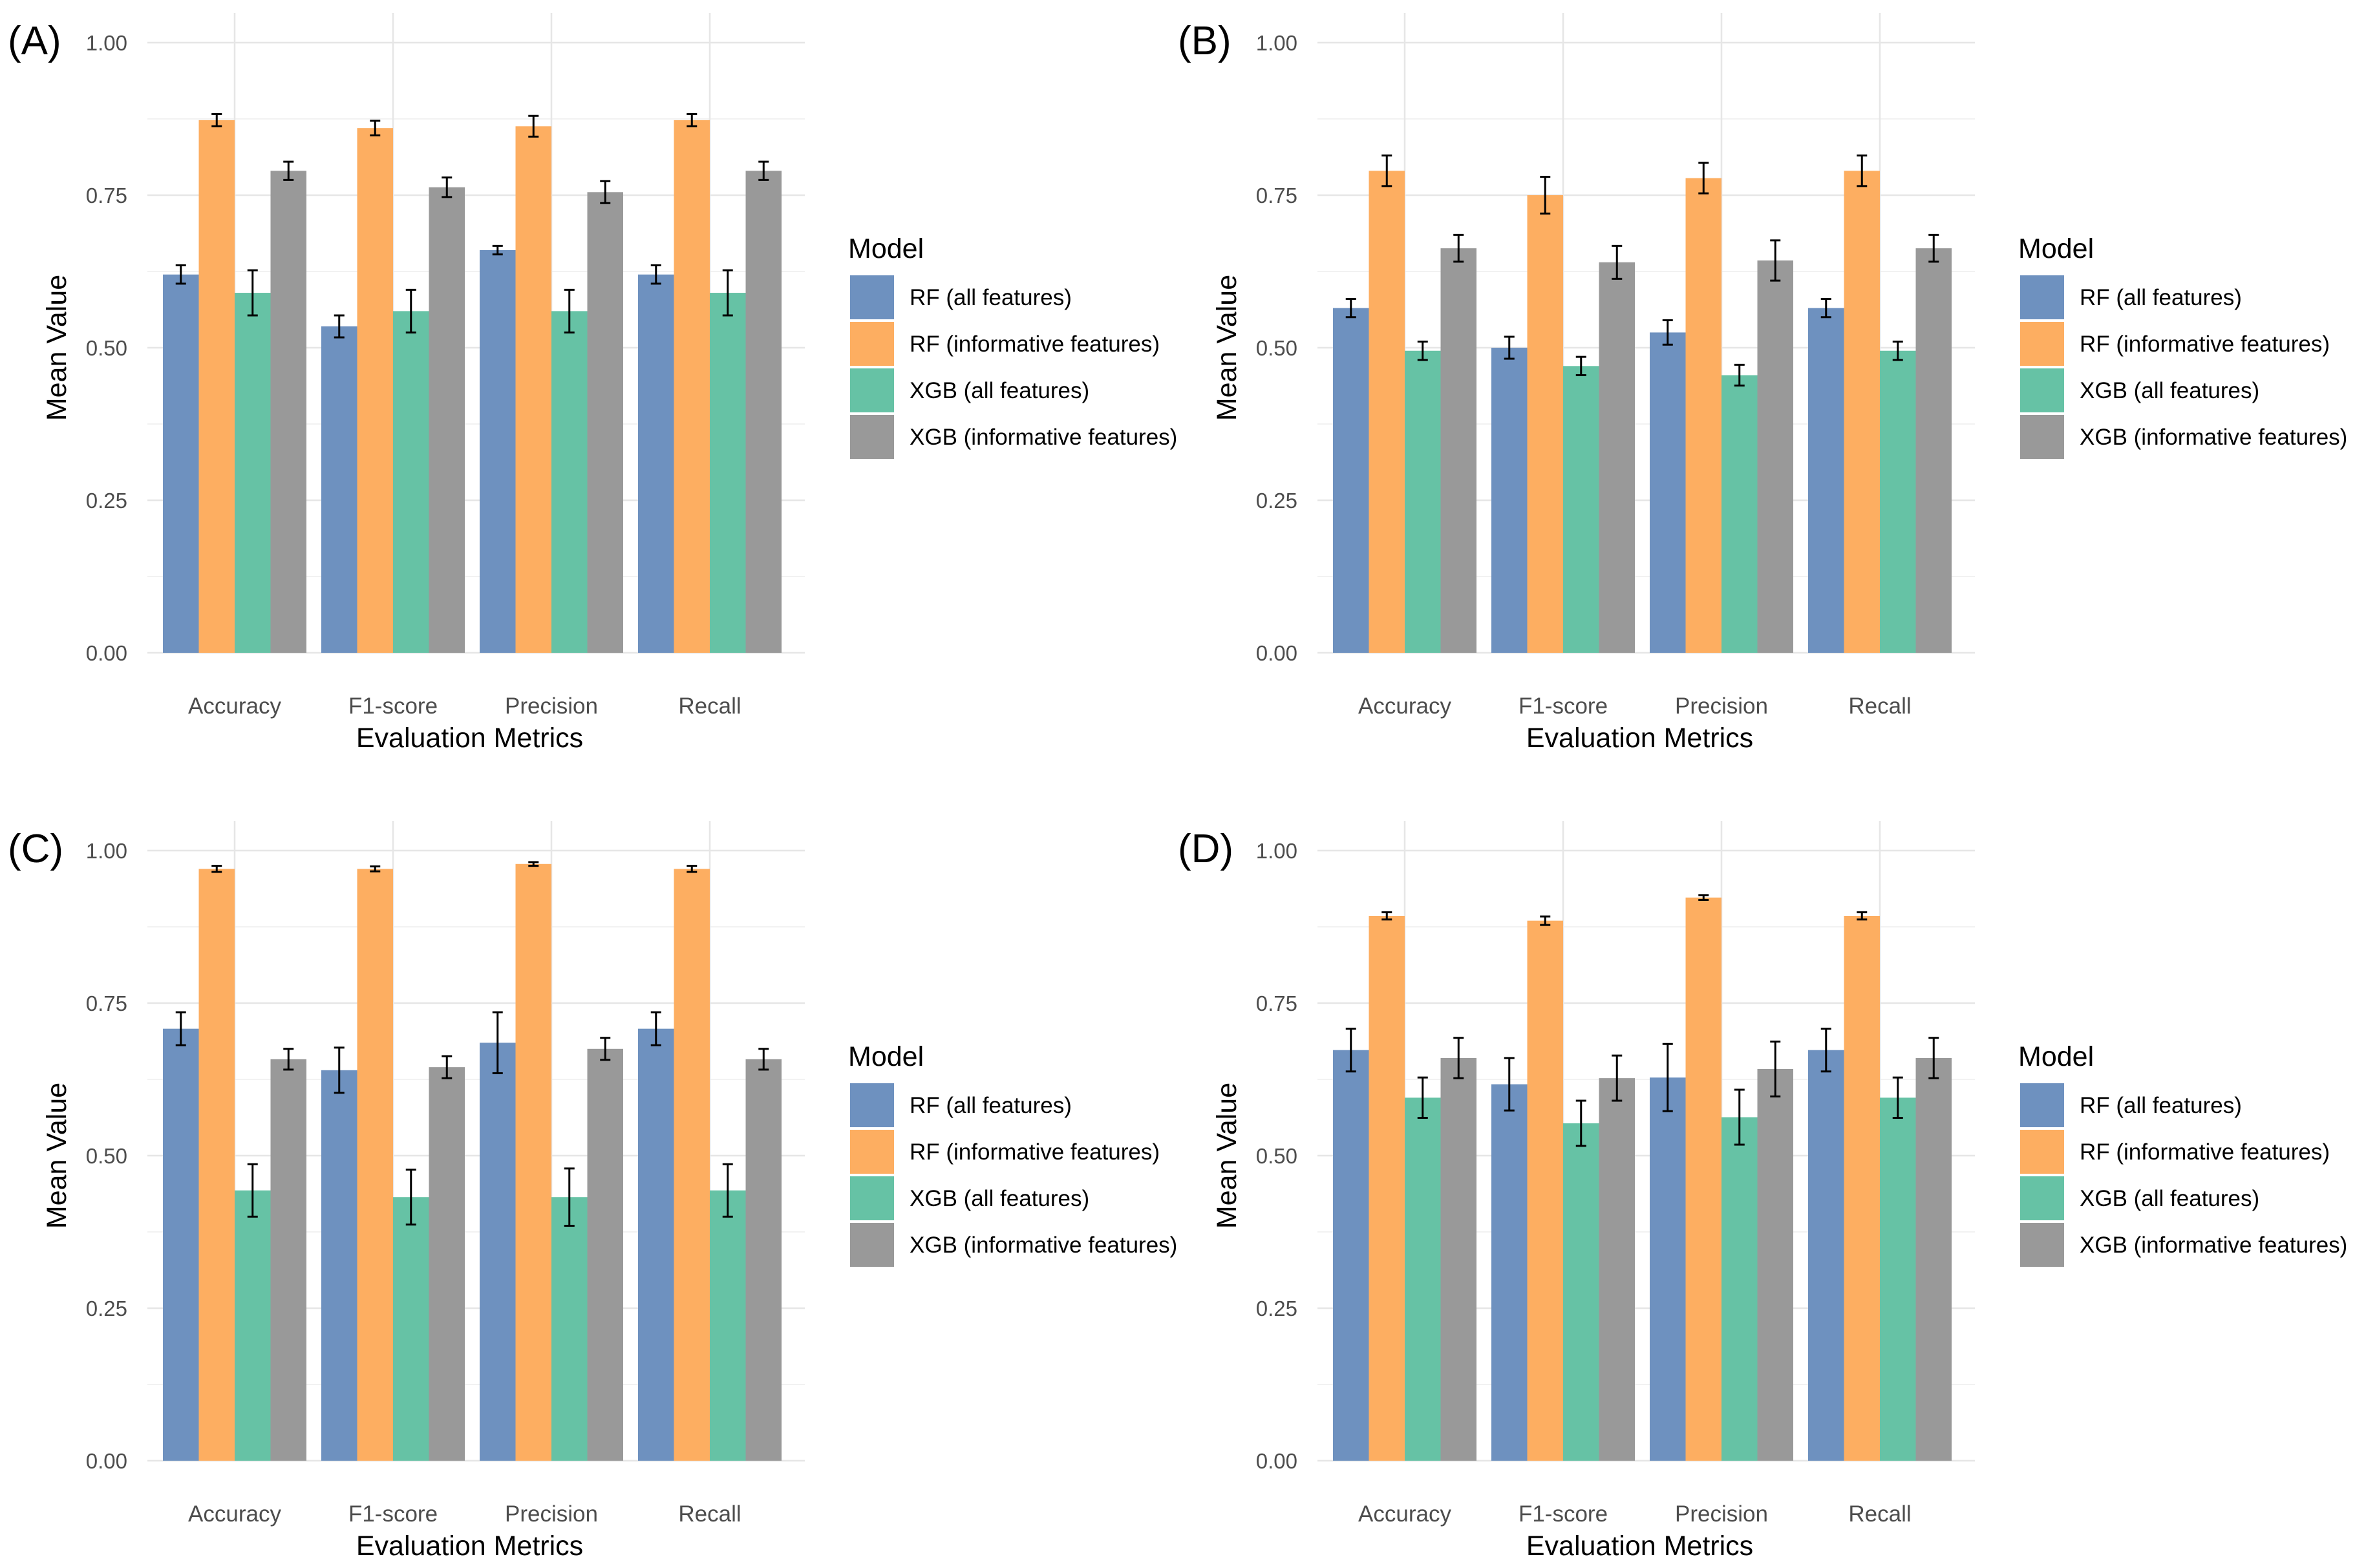  I want to click on x-tick-label: F1-score, so click(1563, 706).